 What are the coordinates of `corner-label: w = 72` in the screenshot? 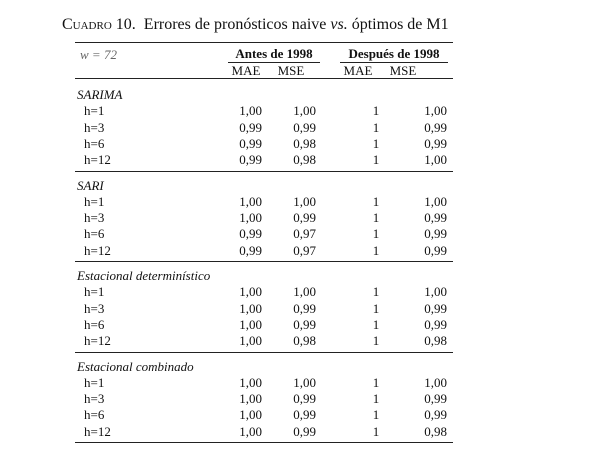 It's located at (98, 54).